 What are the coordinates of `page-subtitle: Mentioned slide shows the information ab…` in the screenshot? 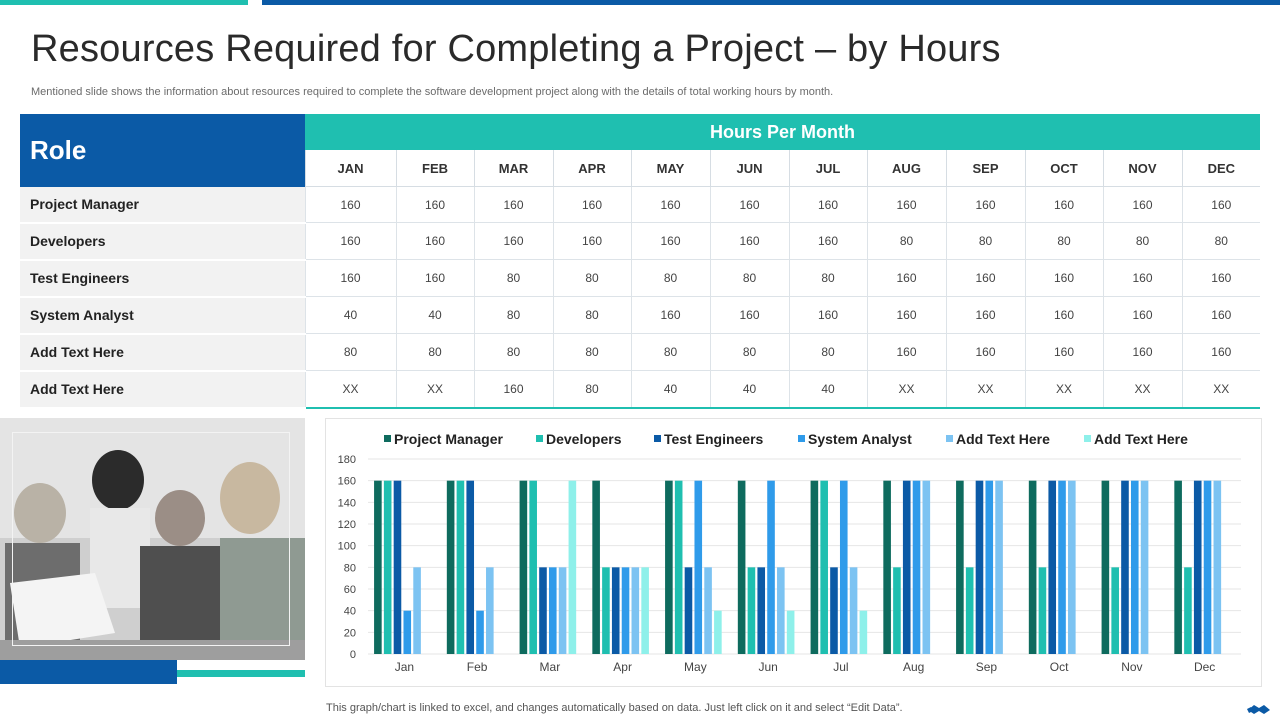 It's located at (432, 92).